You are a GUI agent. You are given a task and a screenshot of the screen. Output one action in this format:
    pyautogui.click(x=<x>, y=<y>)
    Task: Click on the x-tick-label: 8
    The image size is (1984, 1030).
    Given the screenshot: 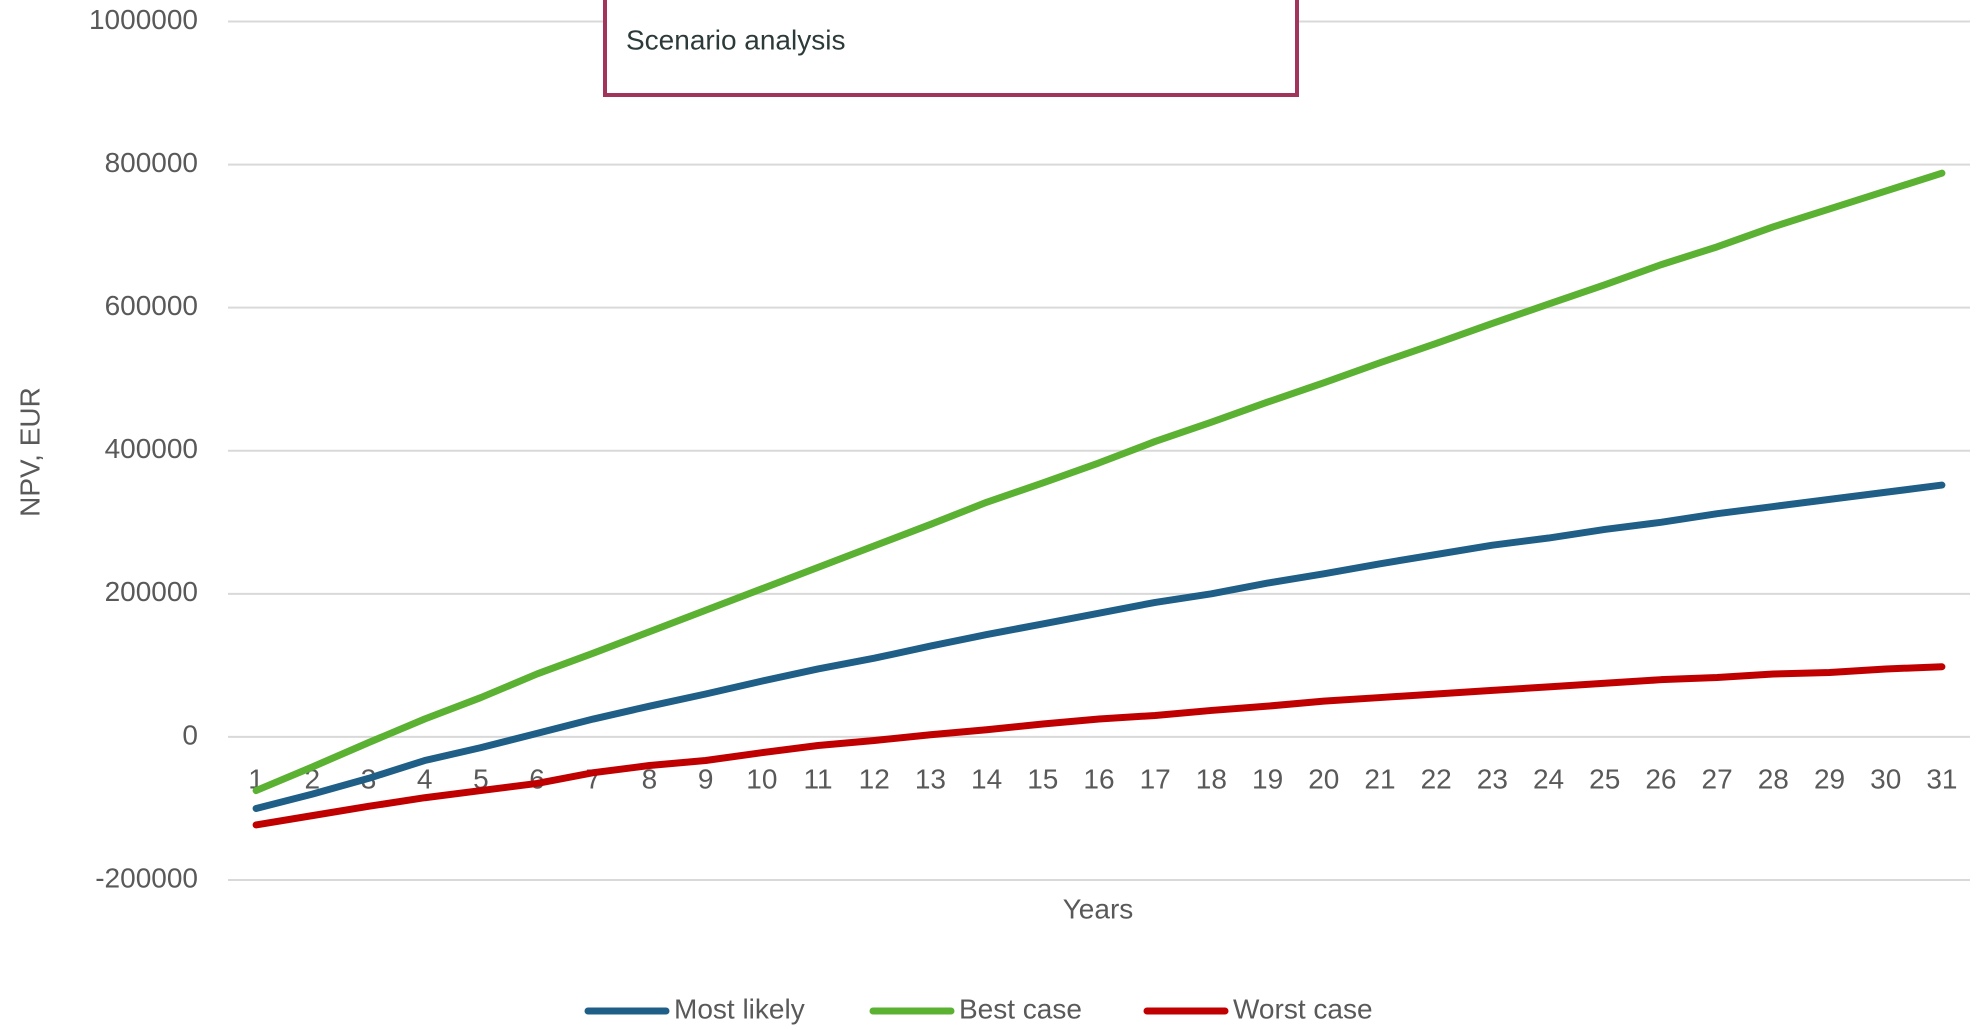 What is the action you would take?
    pyautogui.click(x=650, y=778)
    